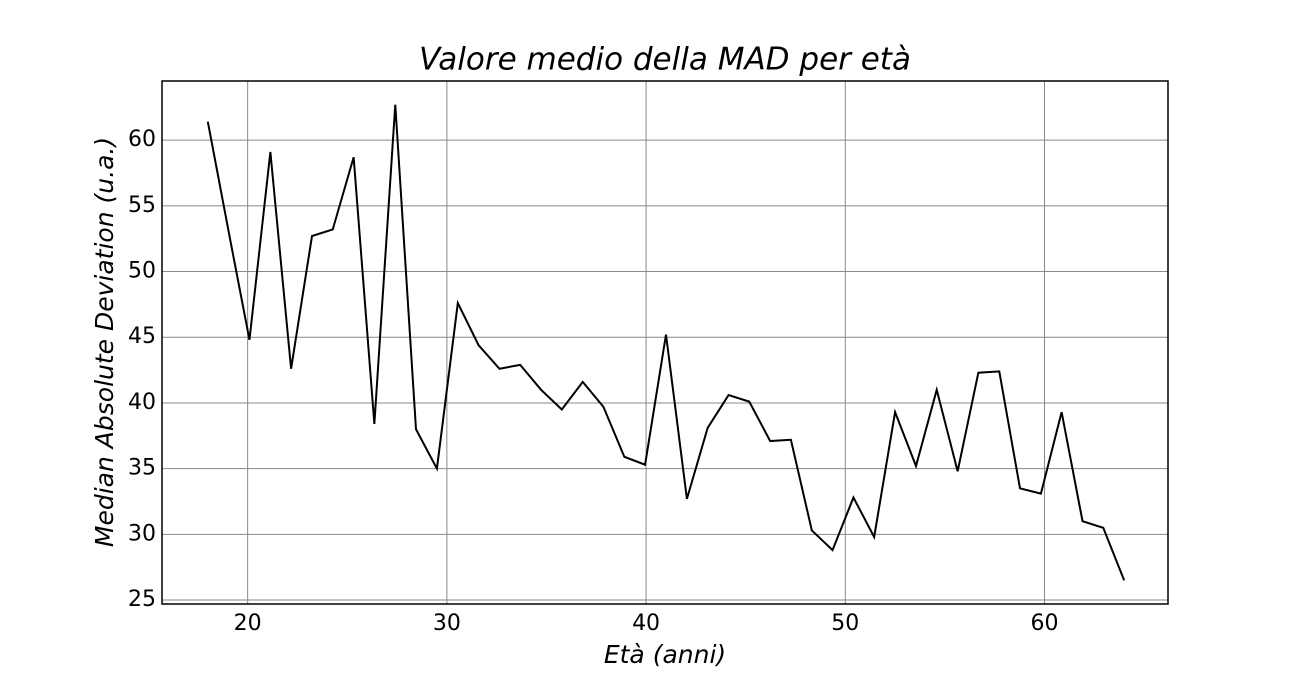 Image resolution: width=1299 pixels, height=679 pixels. I want to click on y-tick-label: 60, so click(142, 139).